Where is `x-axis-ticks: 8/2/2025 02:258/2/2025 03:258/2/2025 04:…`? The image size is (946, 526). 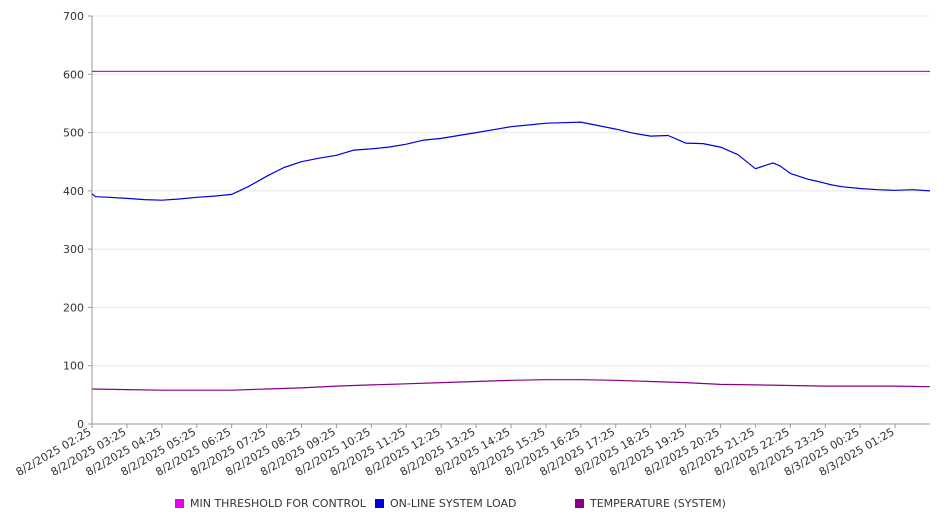
x-axis-ticks: 8/2/2025 02:258/2/2025 03:258/2/2025 04:… is located at coordinates (455, 451).